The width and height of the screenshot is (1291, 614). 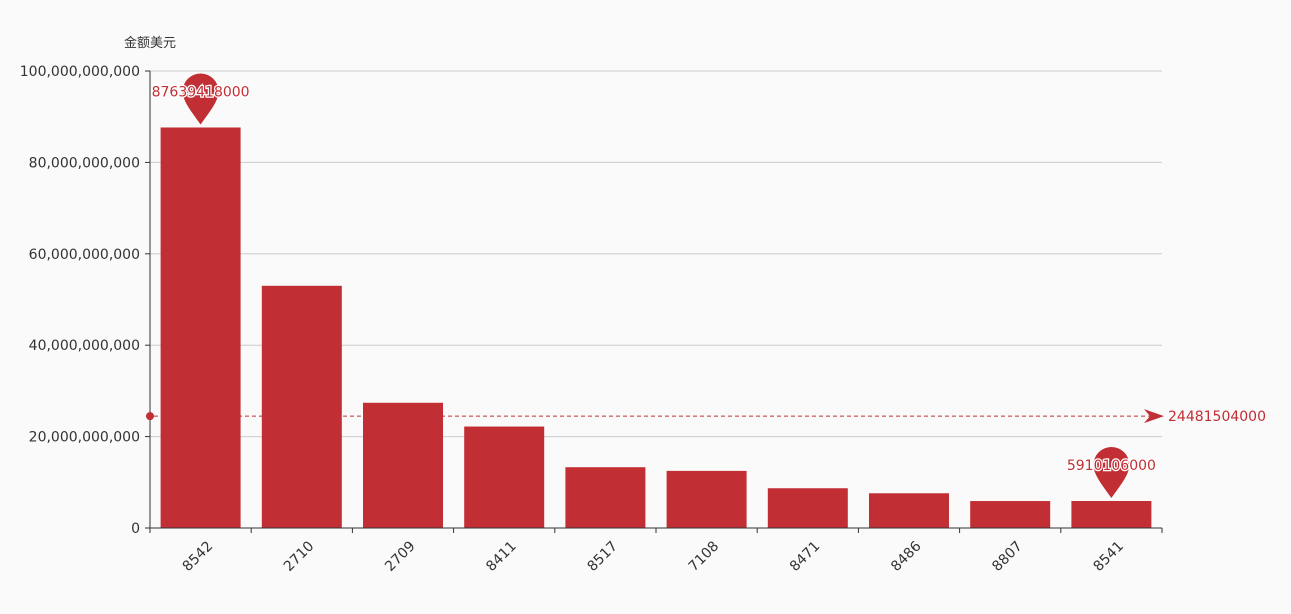 I want to click on x-tick-label: 8807, so click(x=1007, y=556).